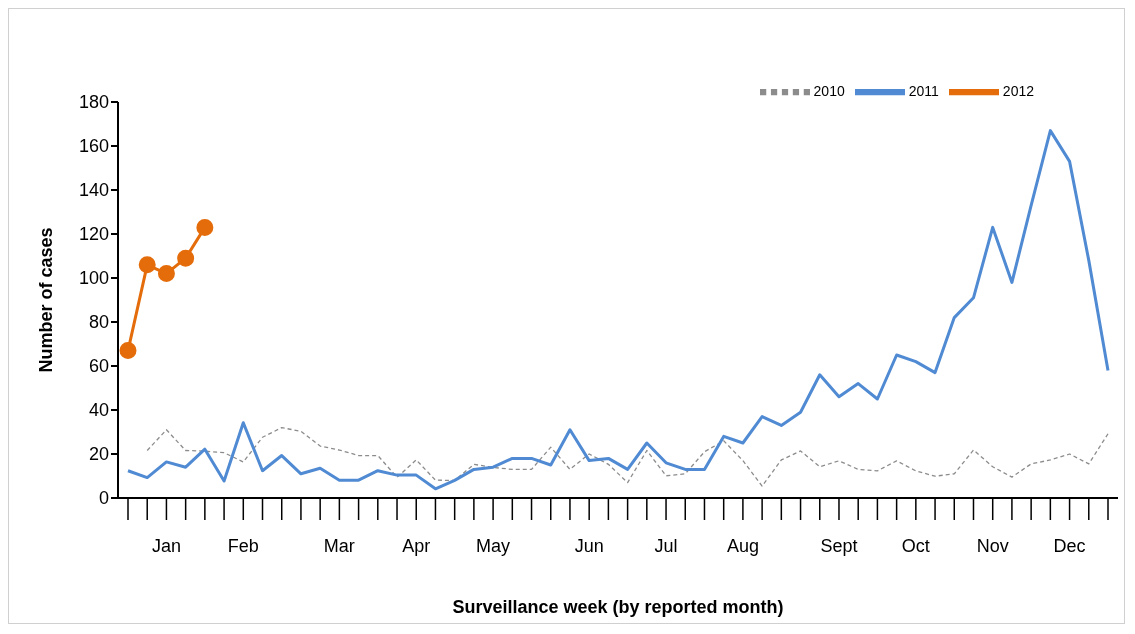 This screenshot has height=634, width=1135. Describe the element at coordinates (829, 90) in the screenshot. I see `legend-label: 2010` at that location.